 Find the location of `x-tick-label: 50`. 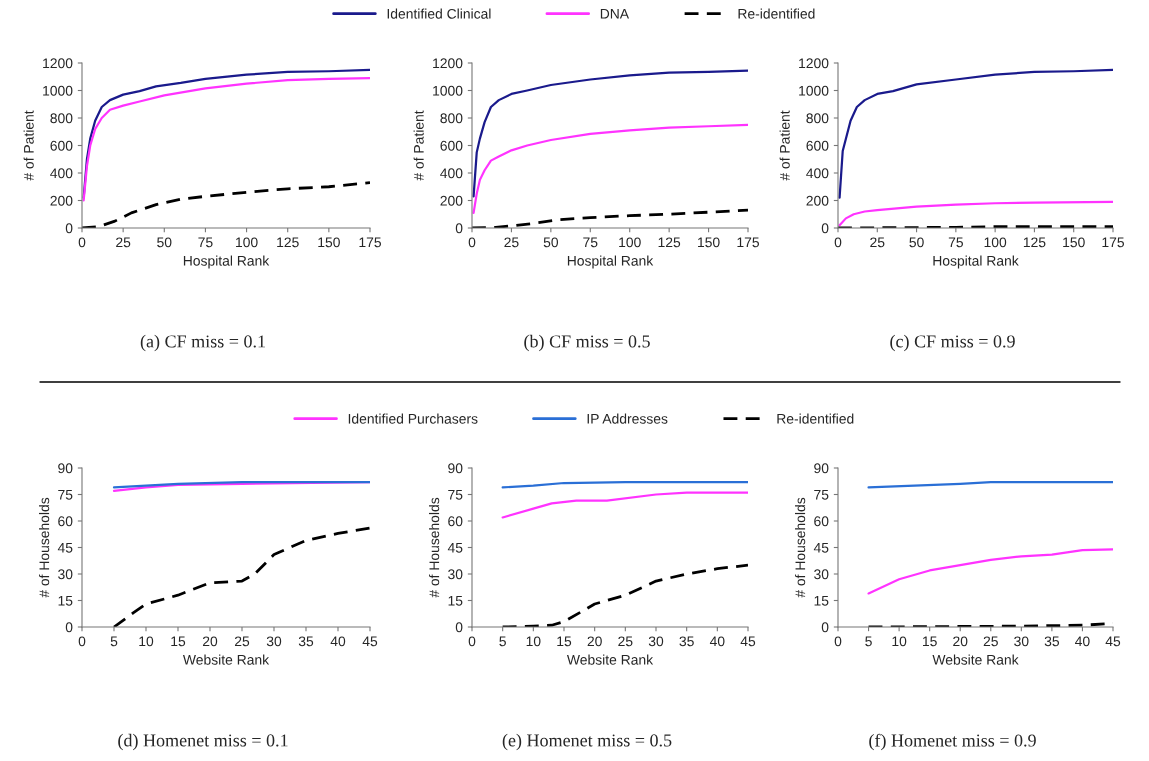

x-tick-label: 50 is located at coordinates (916, 242).